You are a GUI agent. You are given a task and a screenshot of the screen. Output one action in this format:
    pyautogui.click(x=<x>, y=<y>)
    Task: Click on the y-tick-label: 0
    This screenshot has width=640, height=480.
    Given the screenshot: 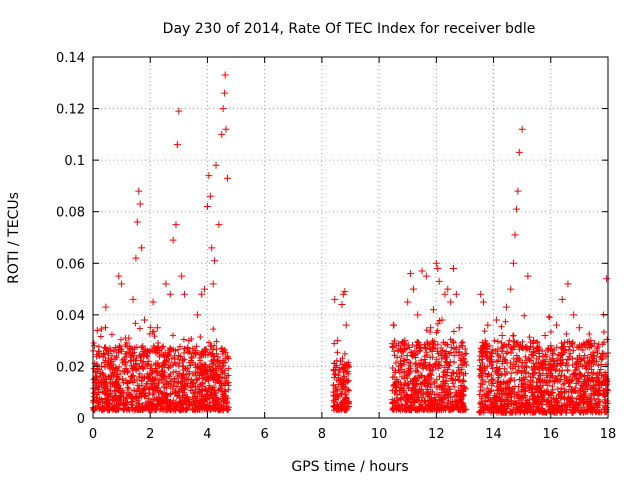 What is the action you would take?
    pyautogui.click(x=81, y=419)
    